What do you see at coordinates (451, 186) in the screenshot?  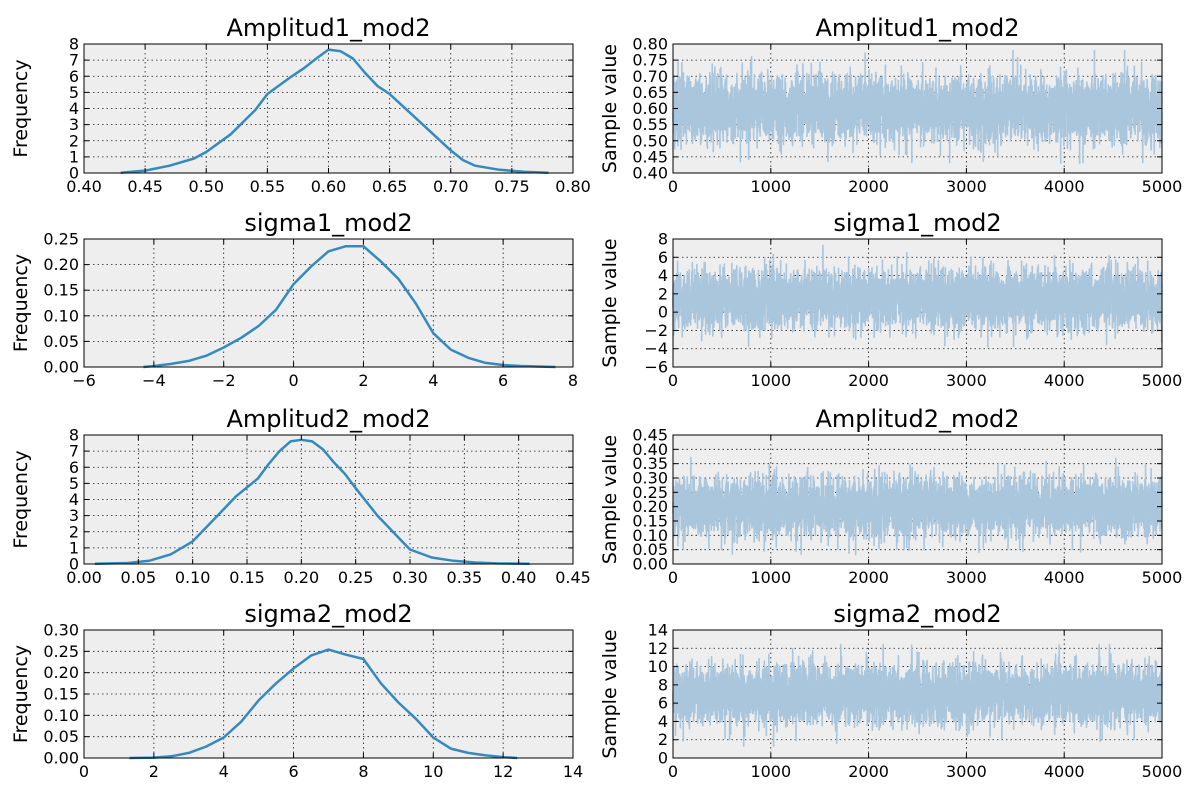 I see `x-tick-label: 0.70` at bounding box center [451, 186].